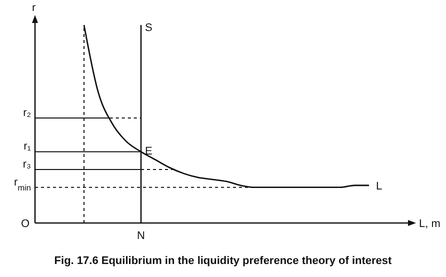 This screenshot has width=446, height=277. Describe the element at coordinates (23, 184) in the screenshot. I see `ref-line-label: r$_{min}$` at that location.